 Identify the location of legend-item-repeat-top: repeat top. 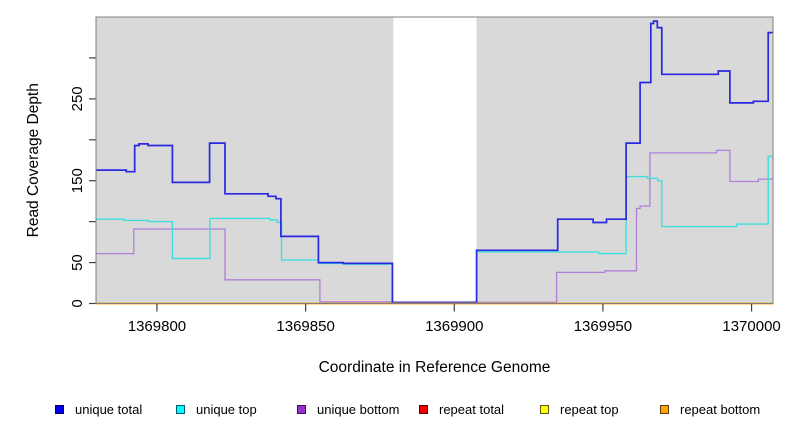
(579, 409).